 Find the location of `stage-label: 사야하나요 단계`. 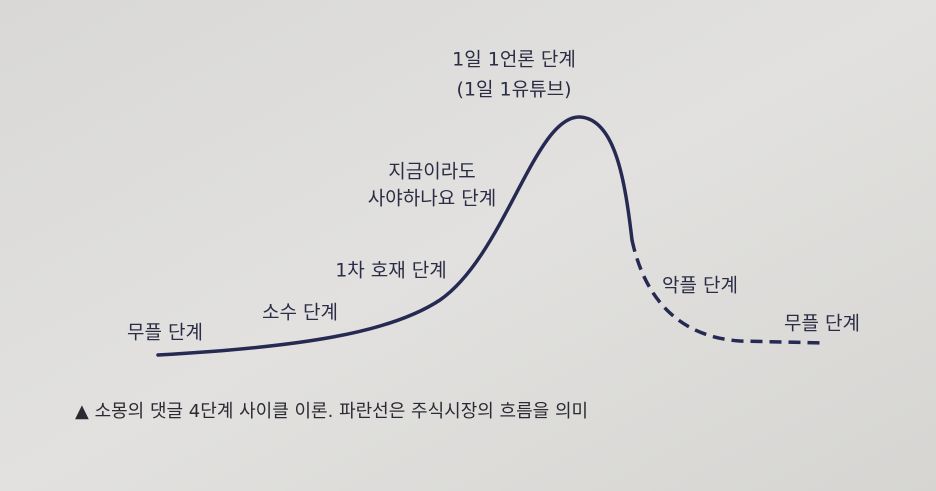

stage-label: 사야하나요 단계 is located at coordinates (432, 199).